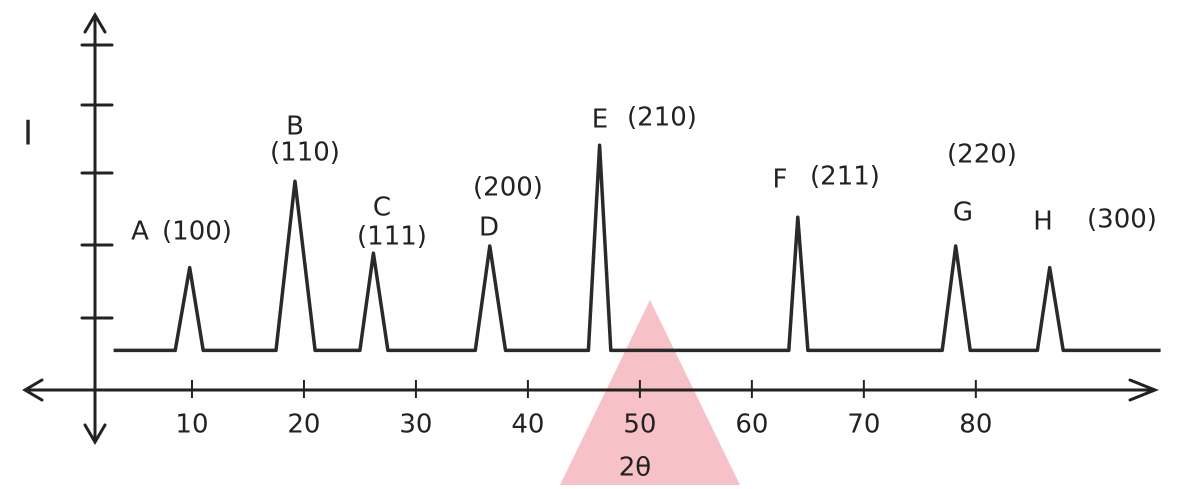  I want to click on peak-hkl: (200), so click(508, 188).